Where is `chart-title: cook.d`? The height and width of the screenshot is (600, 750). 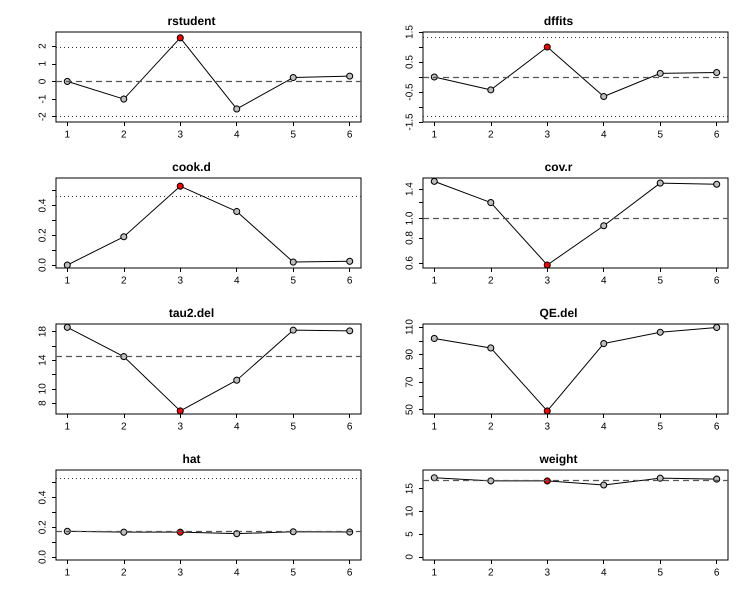 chart-title: cook.d is located at coordinates (191, 167).